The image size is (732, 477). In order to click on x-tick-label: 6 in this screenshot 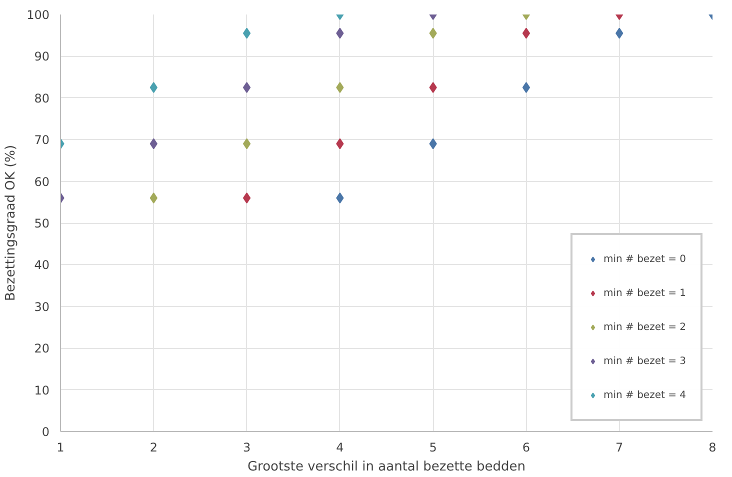, I will do `click(526, 447)`.